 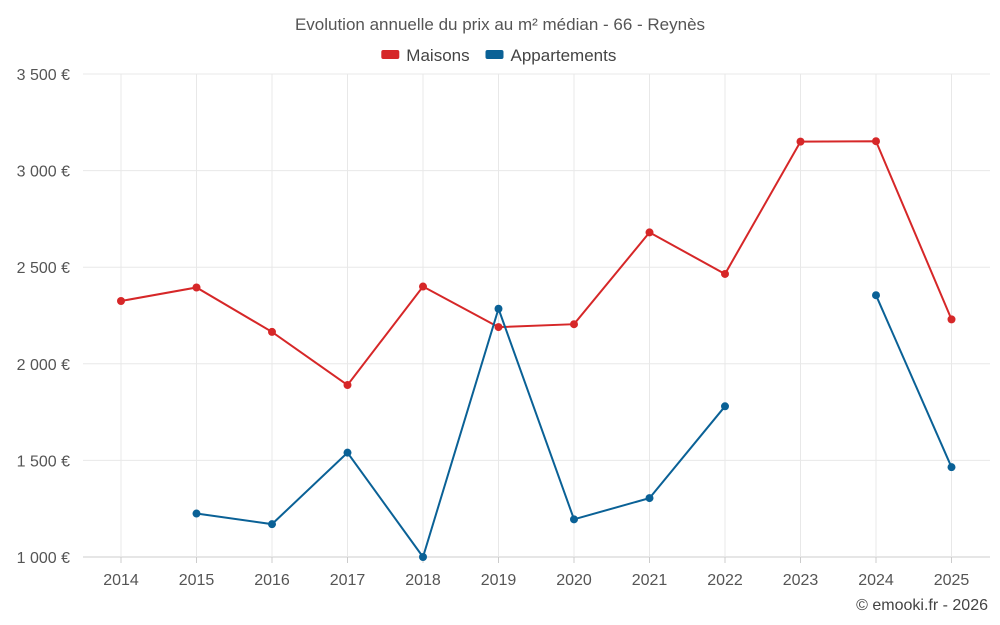 I want to click on y-tick-label: 3 500 €, so click(x=43, y=75).